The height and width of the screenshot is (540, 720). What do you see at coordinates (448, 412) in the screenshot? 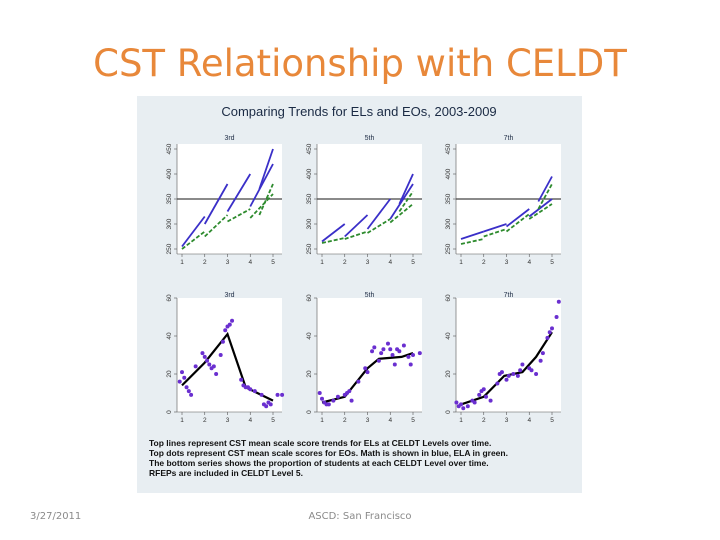
I see `y-tick-label: 0` at bounding box center [448, 412].